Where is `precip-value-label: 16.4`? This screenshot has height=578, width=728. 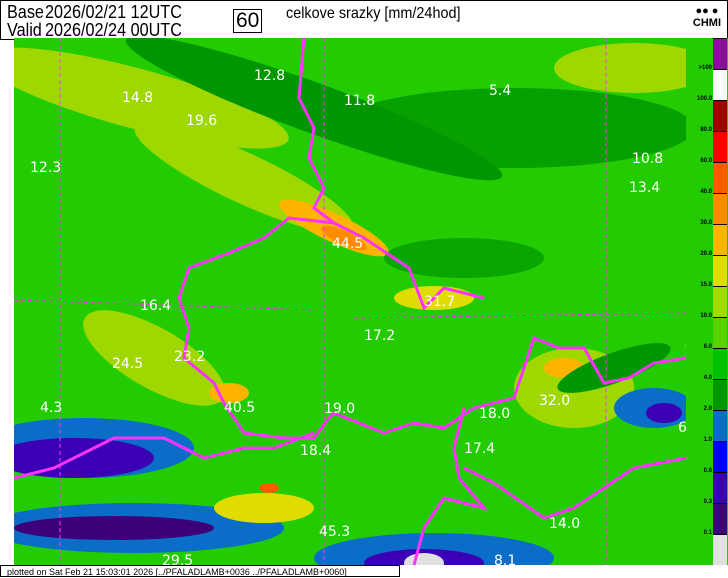
precip-value-label: 16.4 is located at coordinates (156, 306).